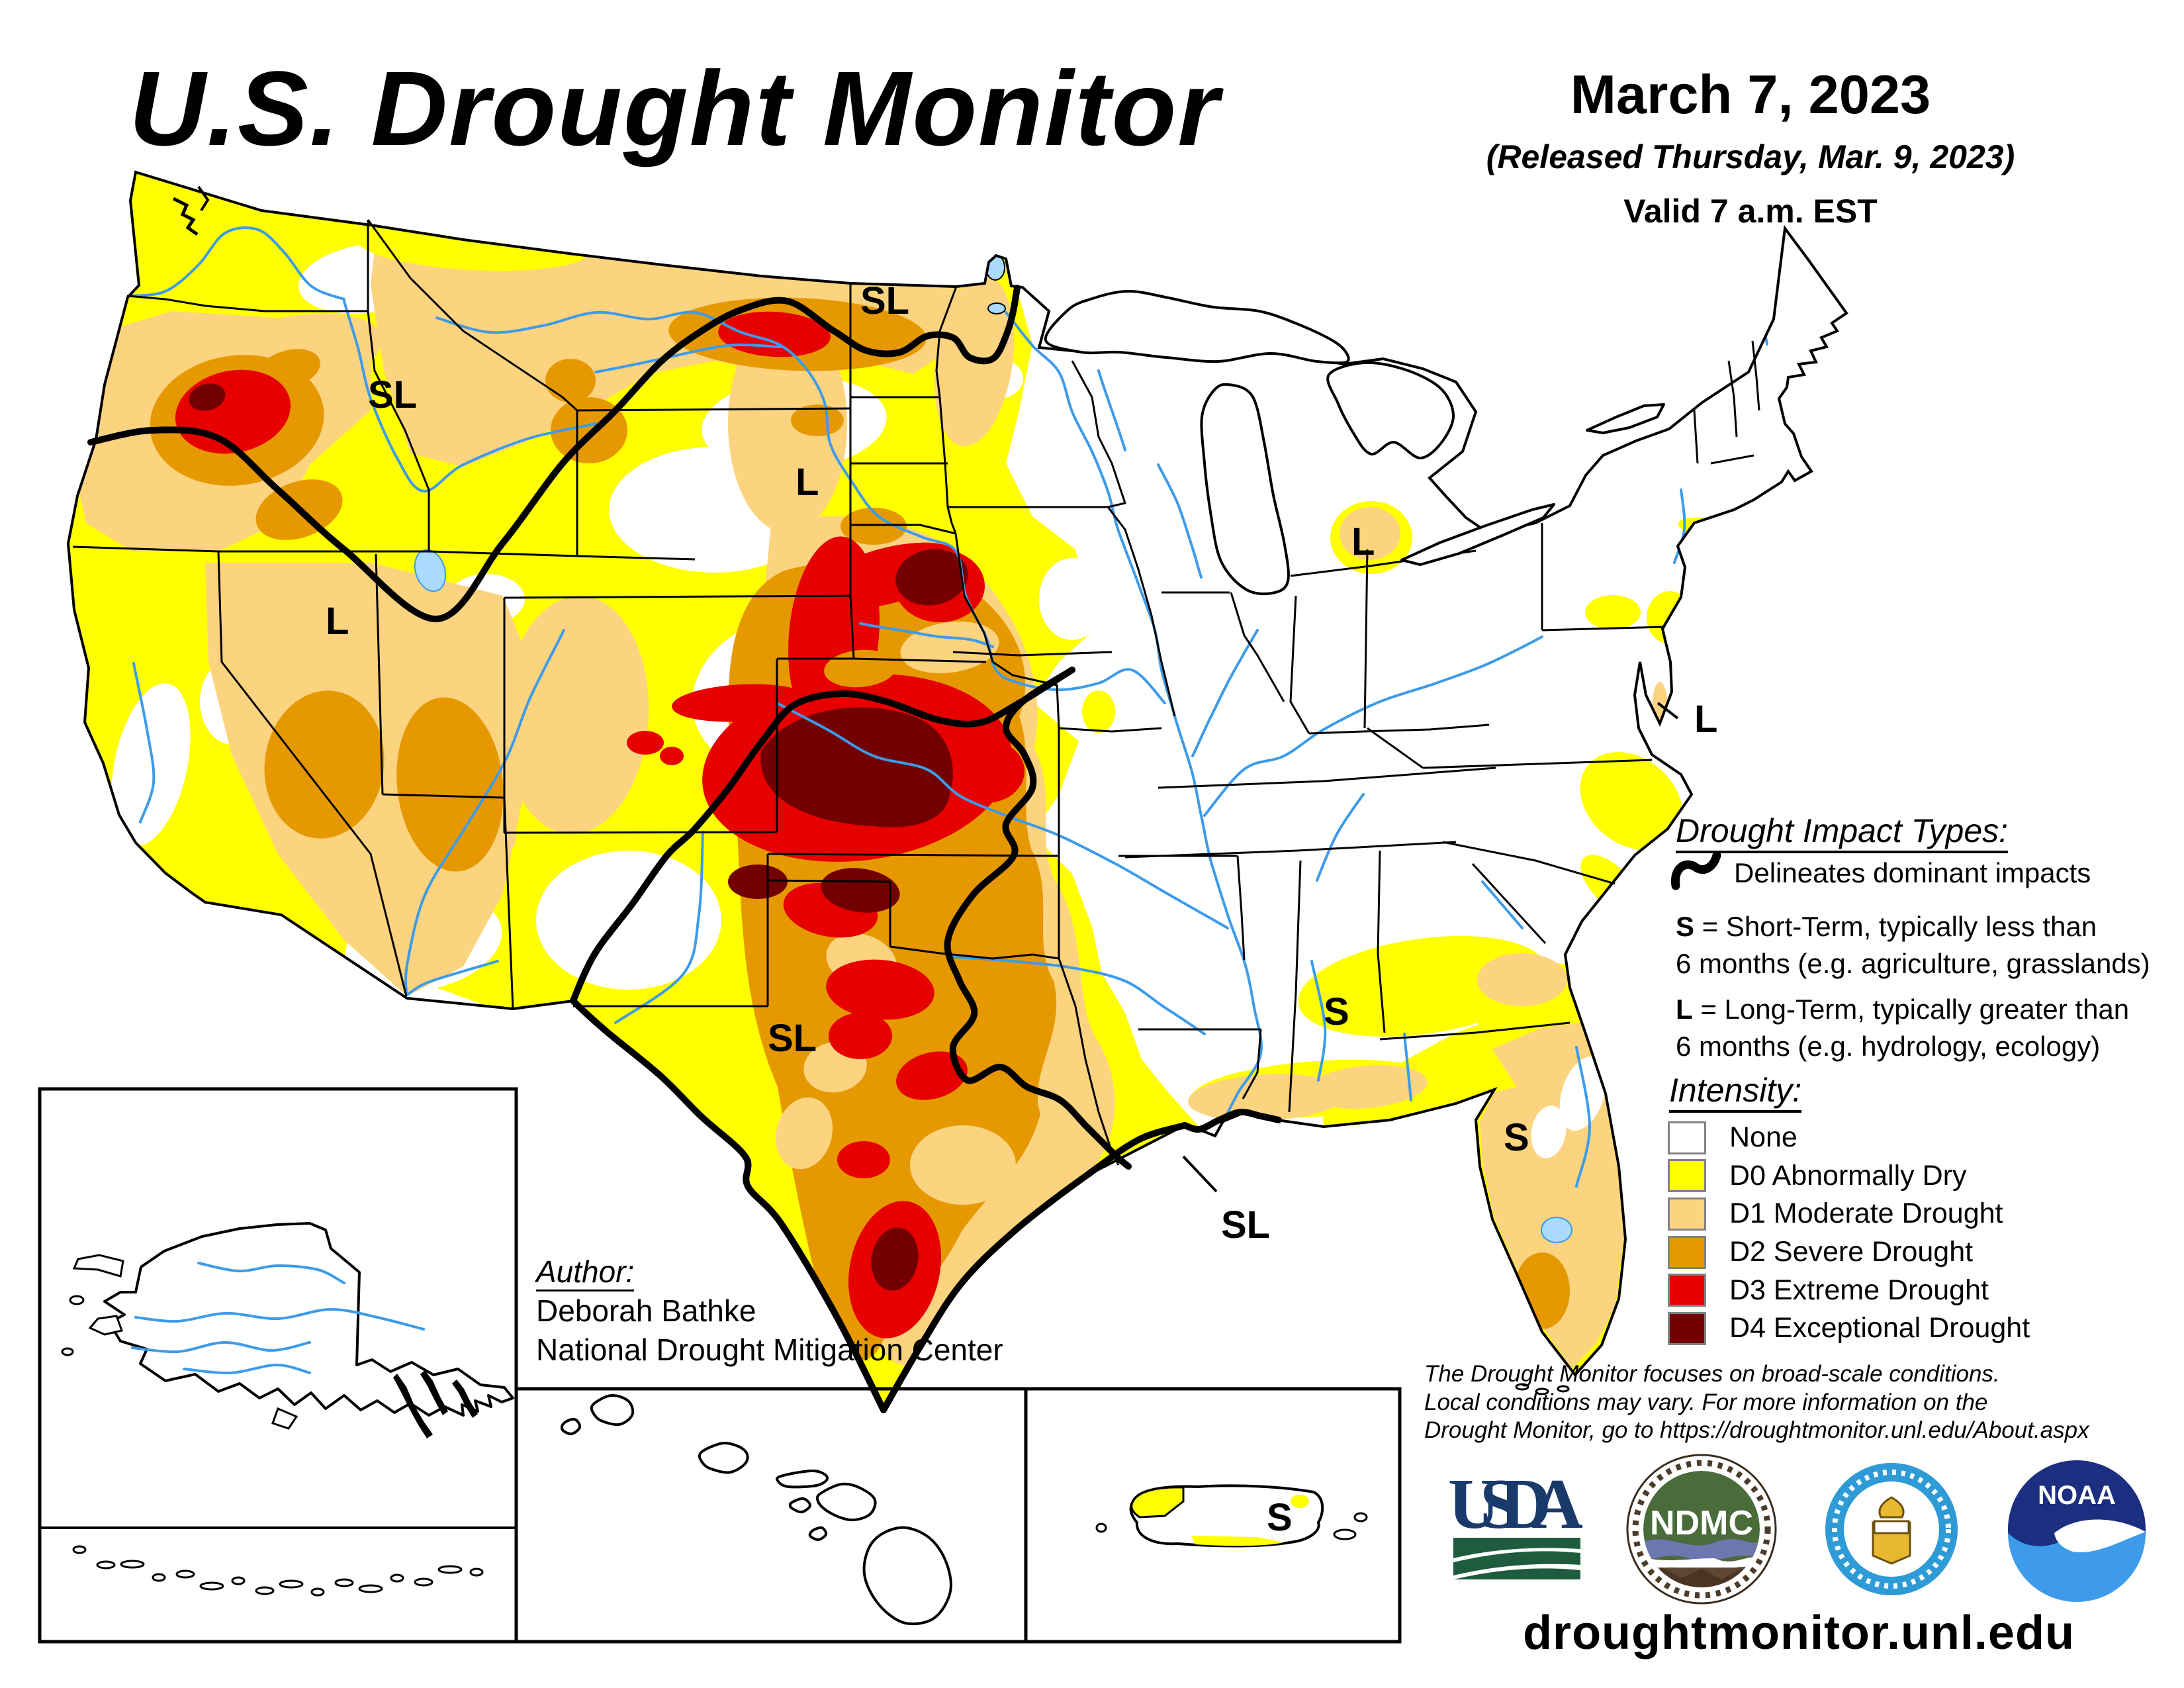 The width and height of the screenshot is (2184, 1688). Describe the element at coordinates (2077, 1495) in the screenshot. I see `svg-text: NOAA` at that location.